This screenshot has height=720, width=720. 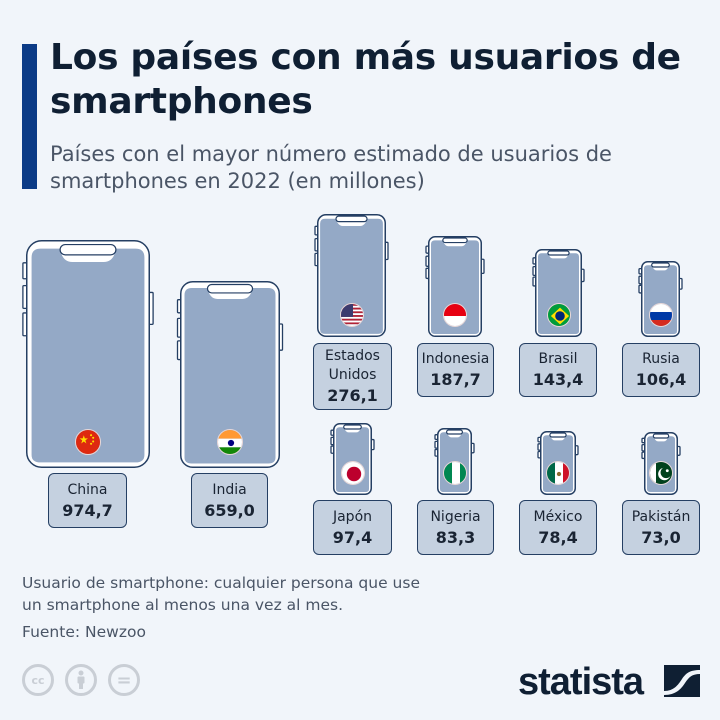 What do you see at coordinates (558, 315) in the screenshot?
I see `brazil-flag-icon` at bounding box center [558, 315].